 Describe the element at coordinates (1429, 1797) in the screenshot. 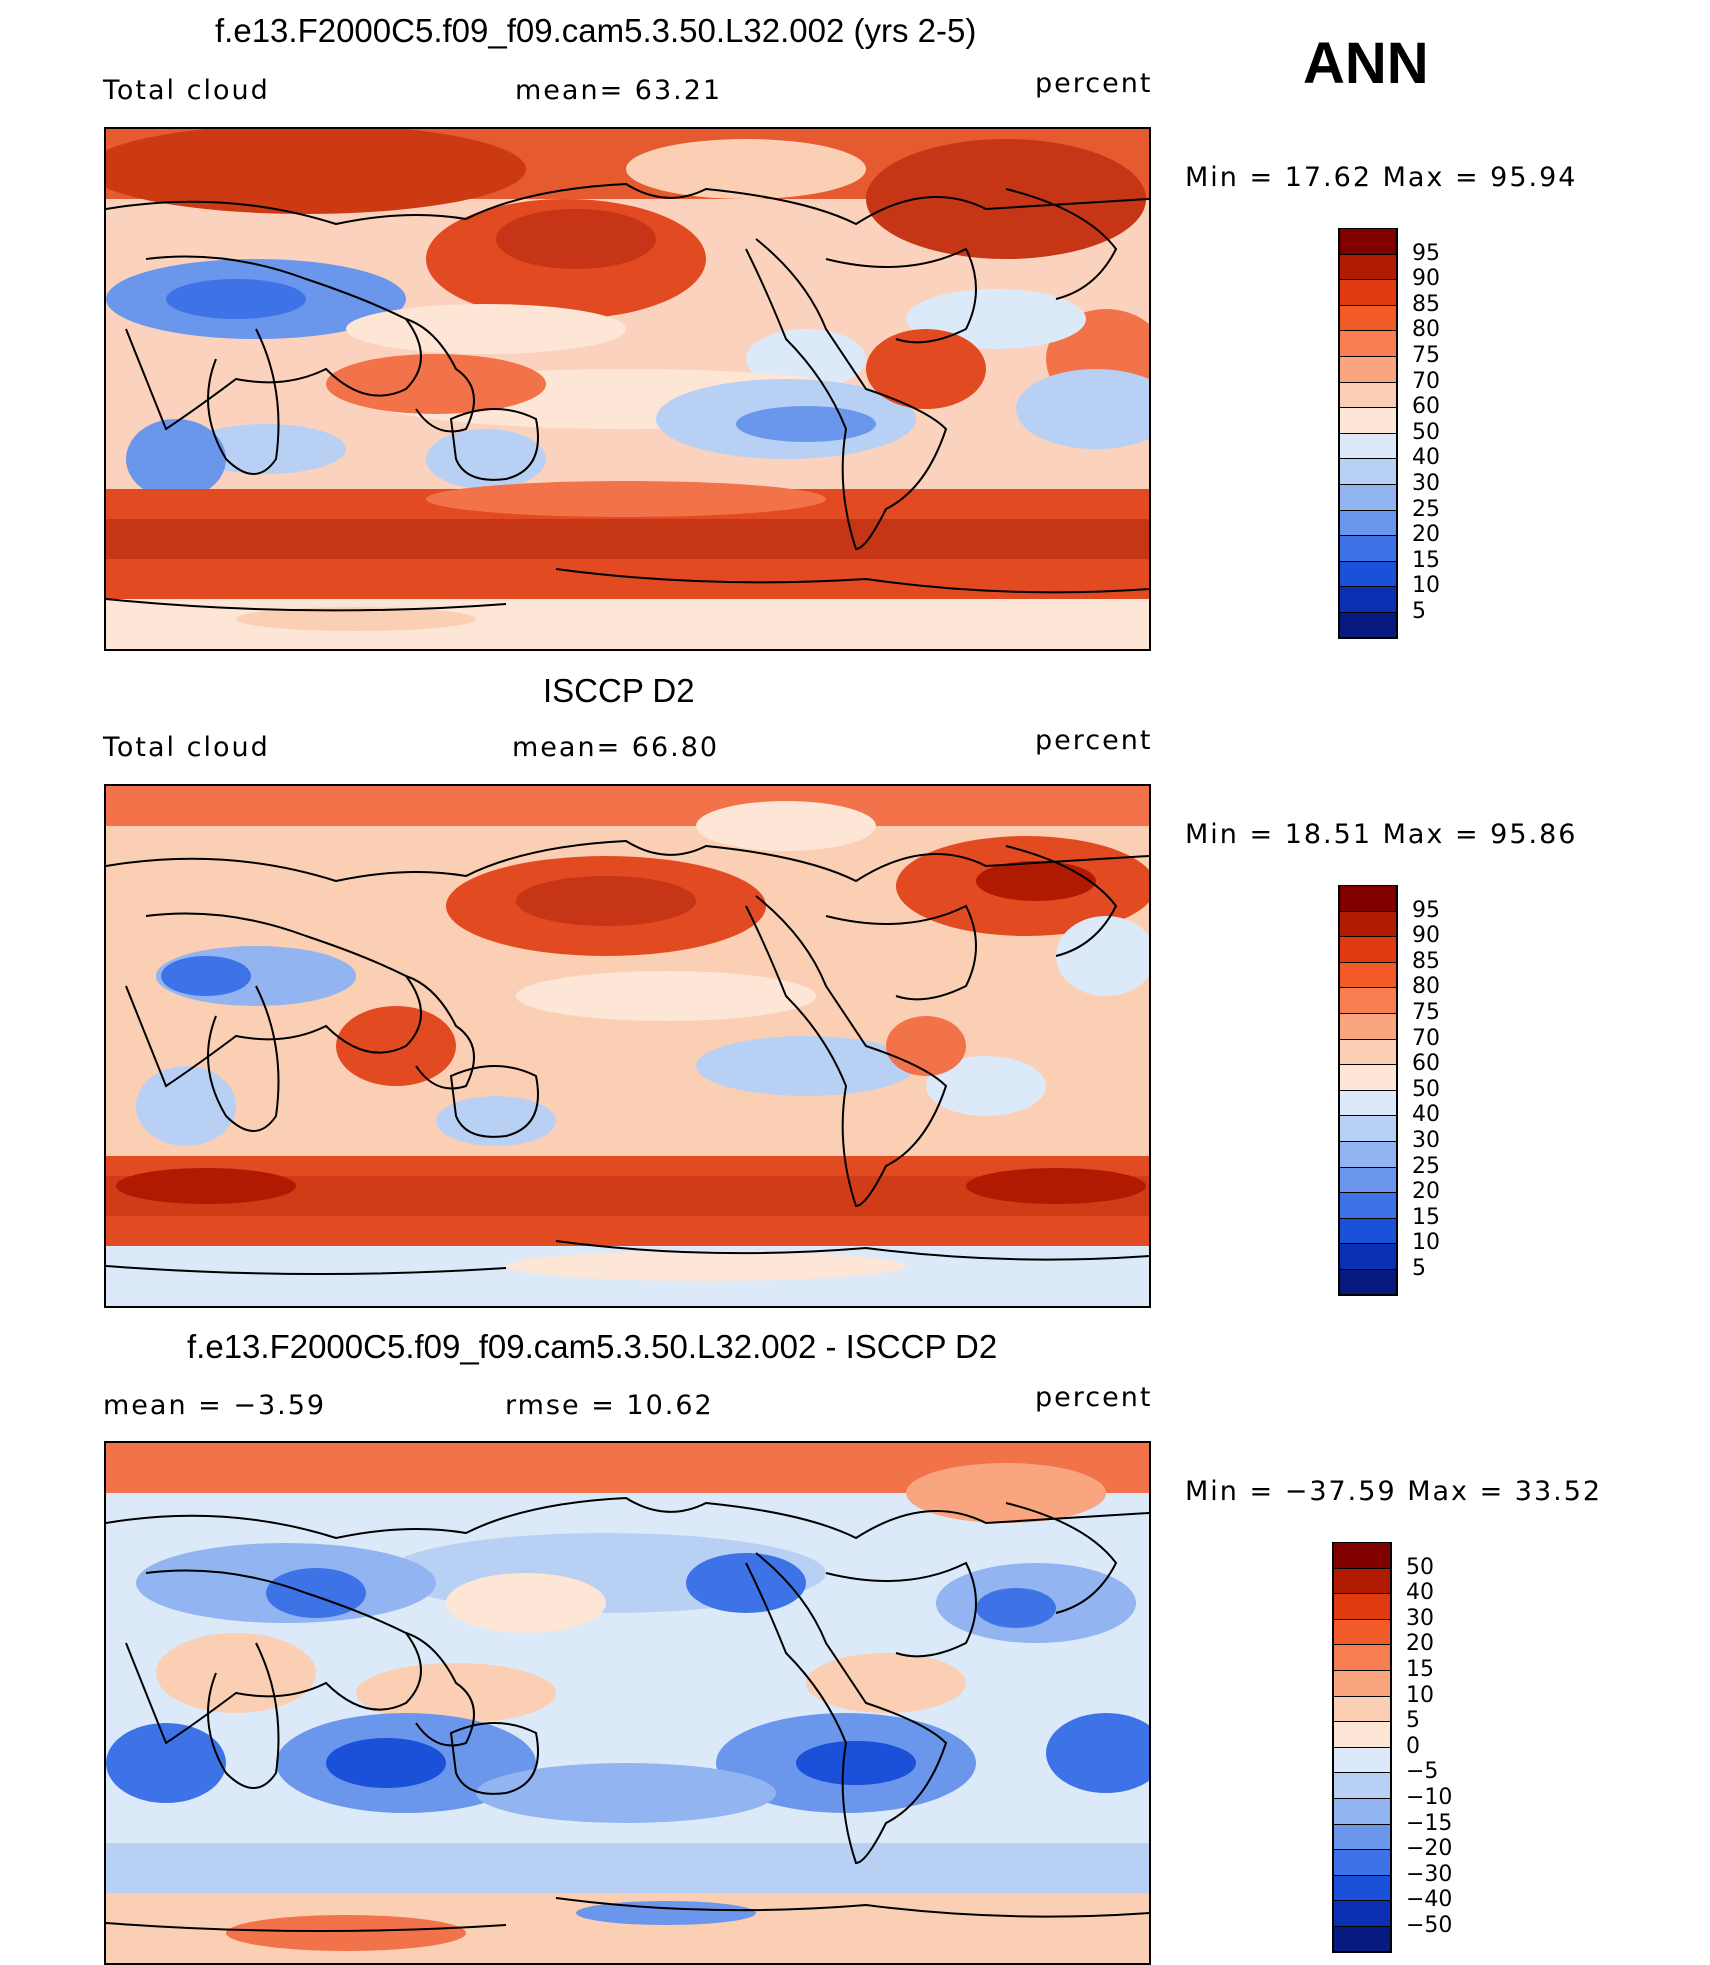

I see `colorbar-tick-label: −10` at that location.